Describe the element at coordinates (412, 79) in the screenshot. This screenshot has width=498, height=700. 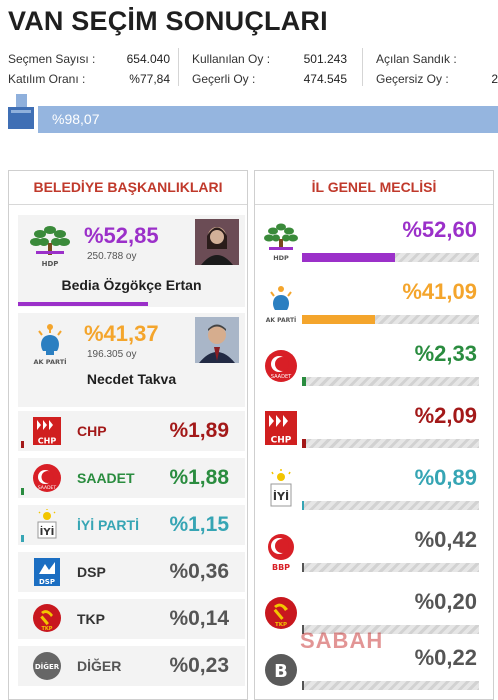
I see `stat-label: Geçersiz Oy :` at that location.